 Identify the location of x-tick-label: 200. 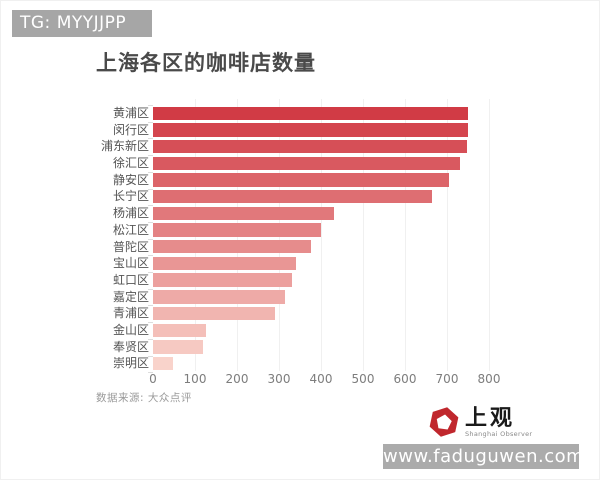
(237, 379).